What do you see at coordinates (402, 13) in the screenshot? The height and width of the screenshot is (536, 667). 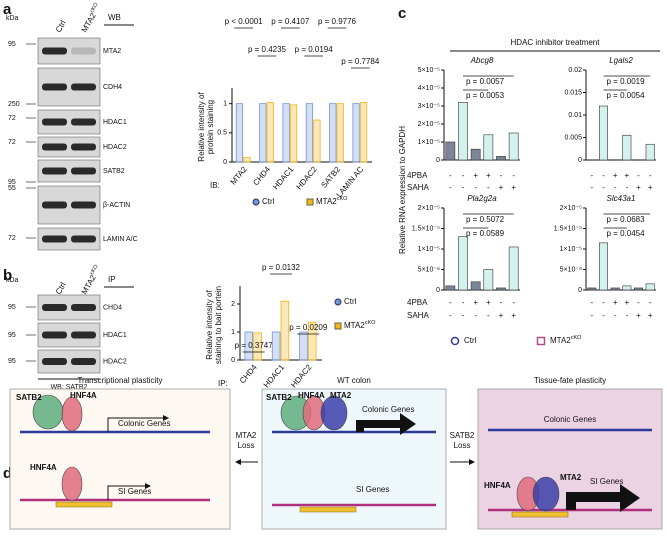 I see `panel-label: c` at bounding box center [402, 13].